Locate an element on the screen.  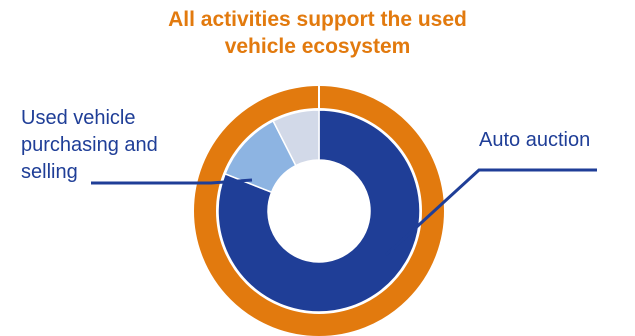
label-used-vehicle: Used vehicle purchasing and selling is located at coordinates (89, 145).